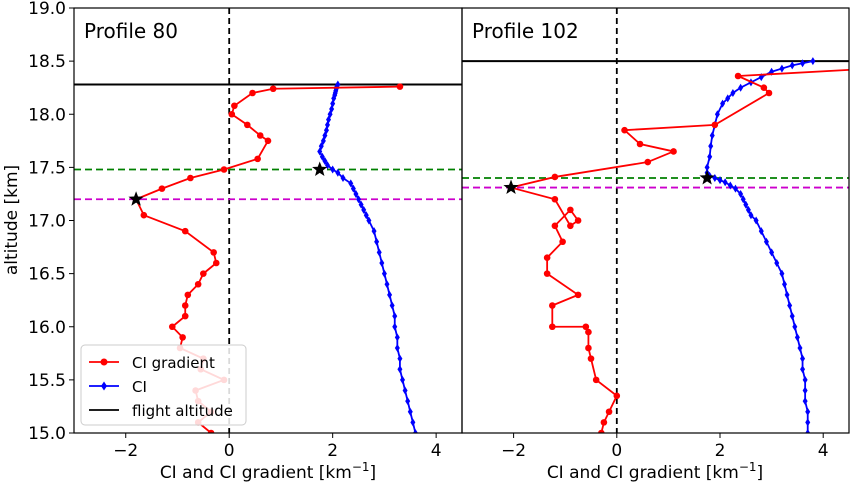 The height and width of the screenshot is (486, 850). Describe the element at coordinates (47, 275) in the screenshot. I see `y-tick-label: 16.5` at that location.